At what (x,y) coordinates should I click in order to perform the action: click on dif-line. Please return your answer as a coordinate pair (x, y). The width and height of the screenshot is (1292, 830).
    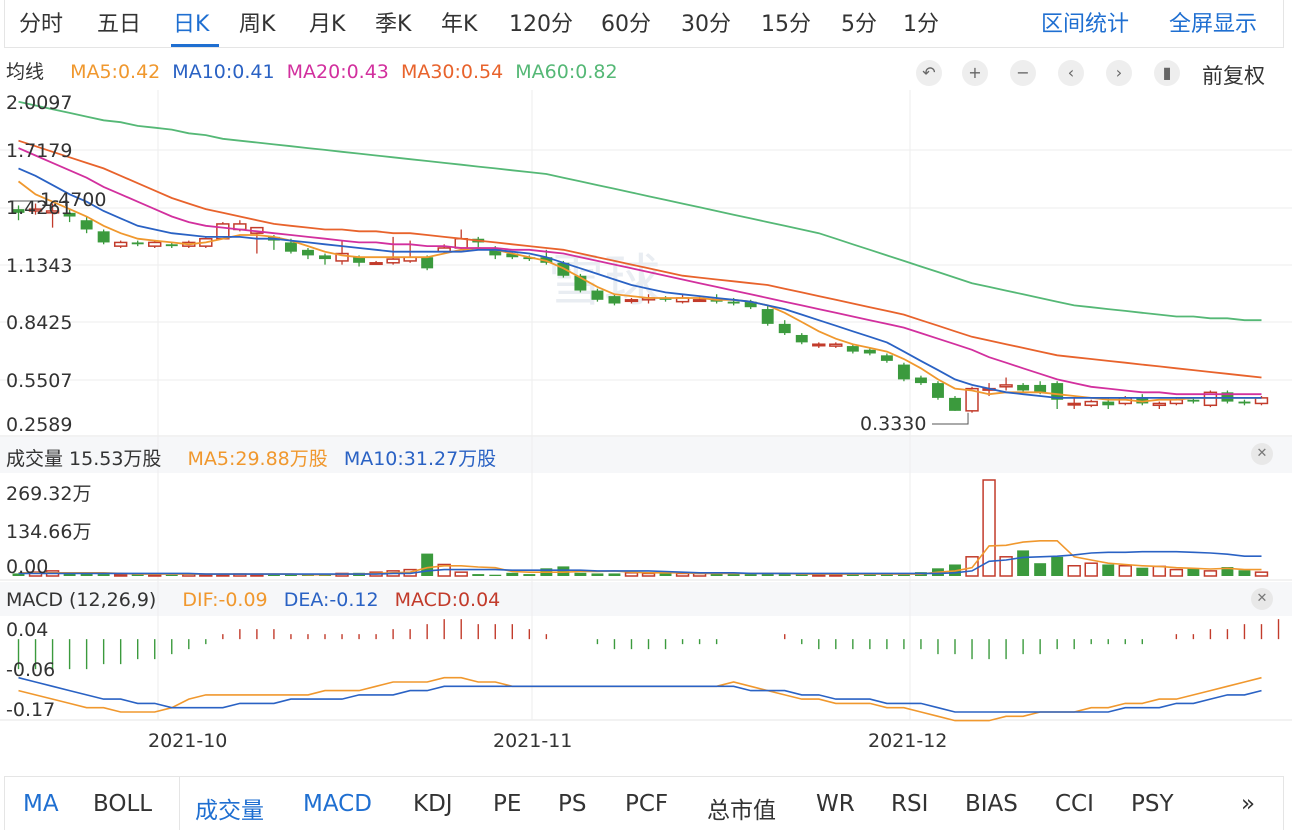
    Looking at the image, I should click on (640, 699).